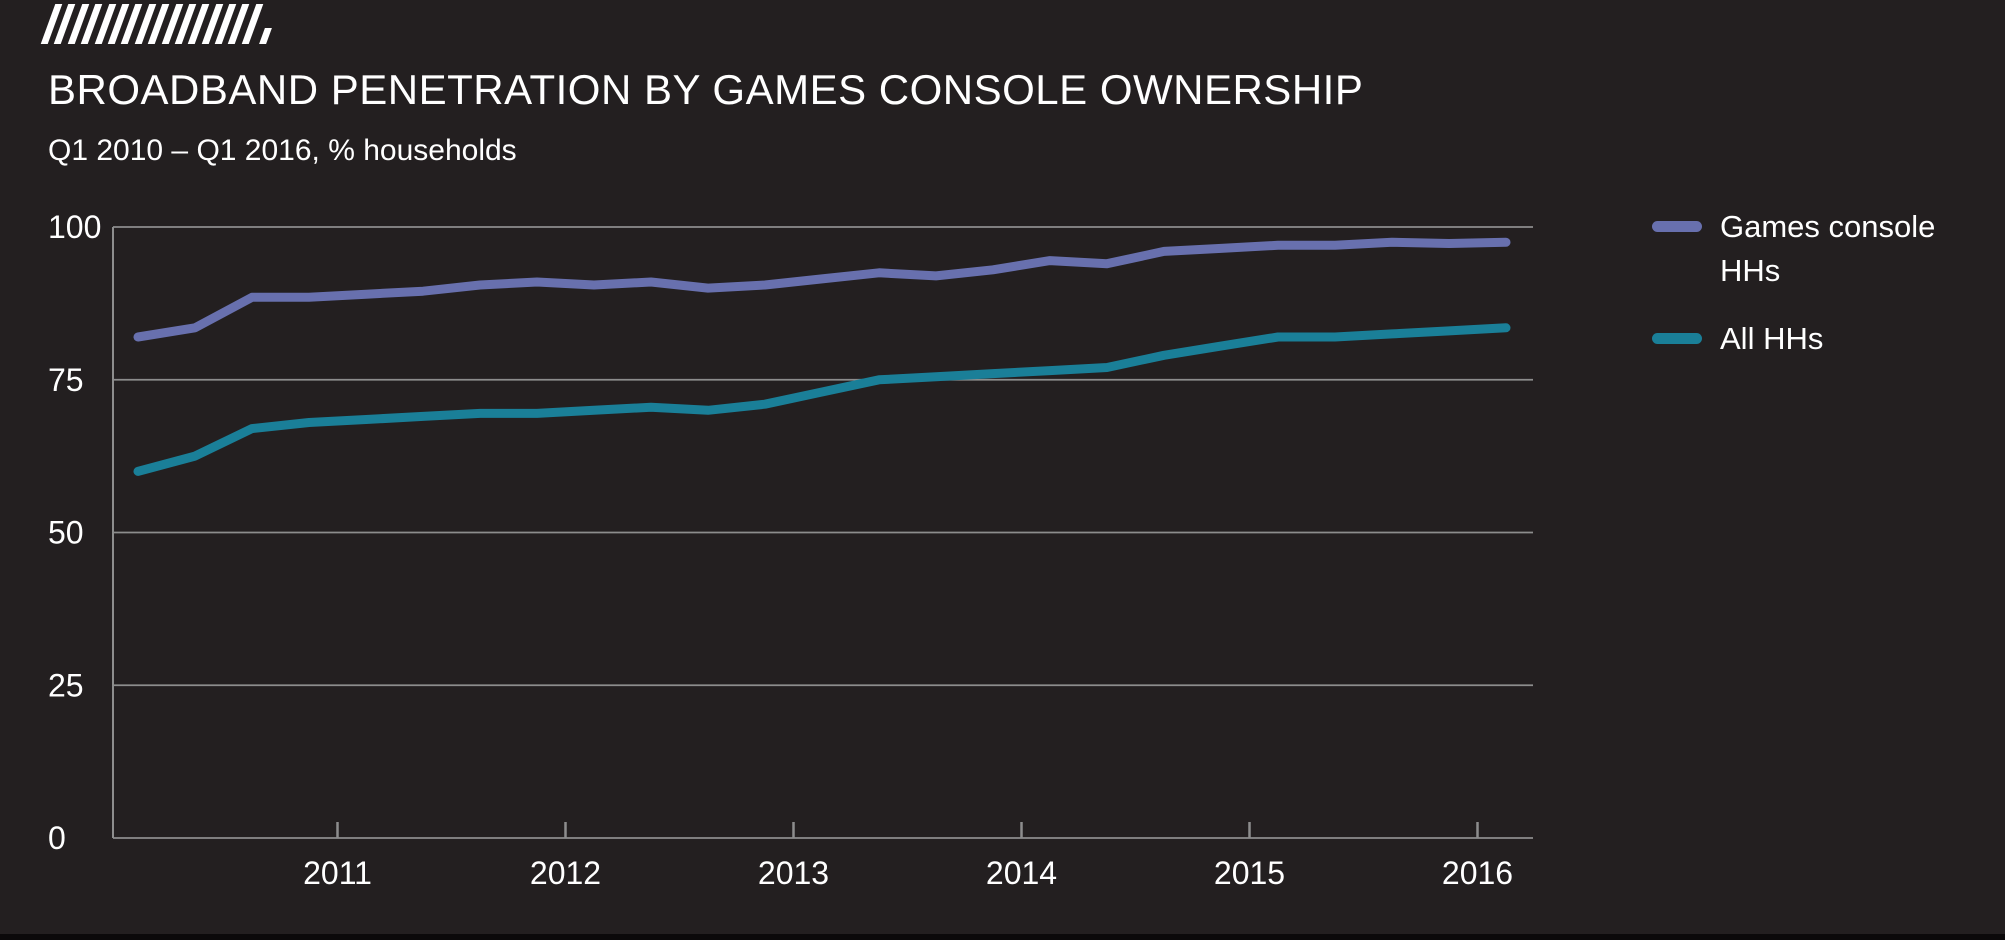 This screenshot has height=940, width=2005. What do you see at coordinates (1002, 937) in the screenshot?
I see `footer-strip` at bounding box center [1002, 937].